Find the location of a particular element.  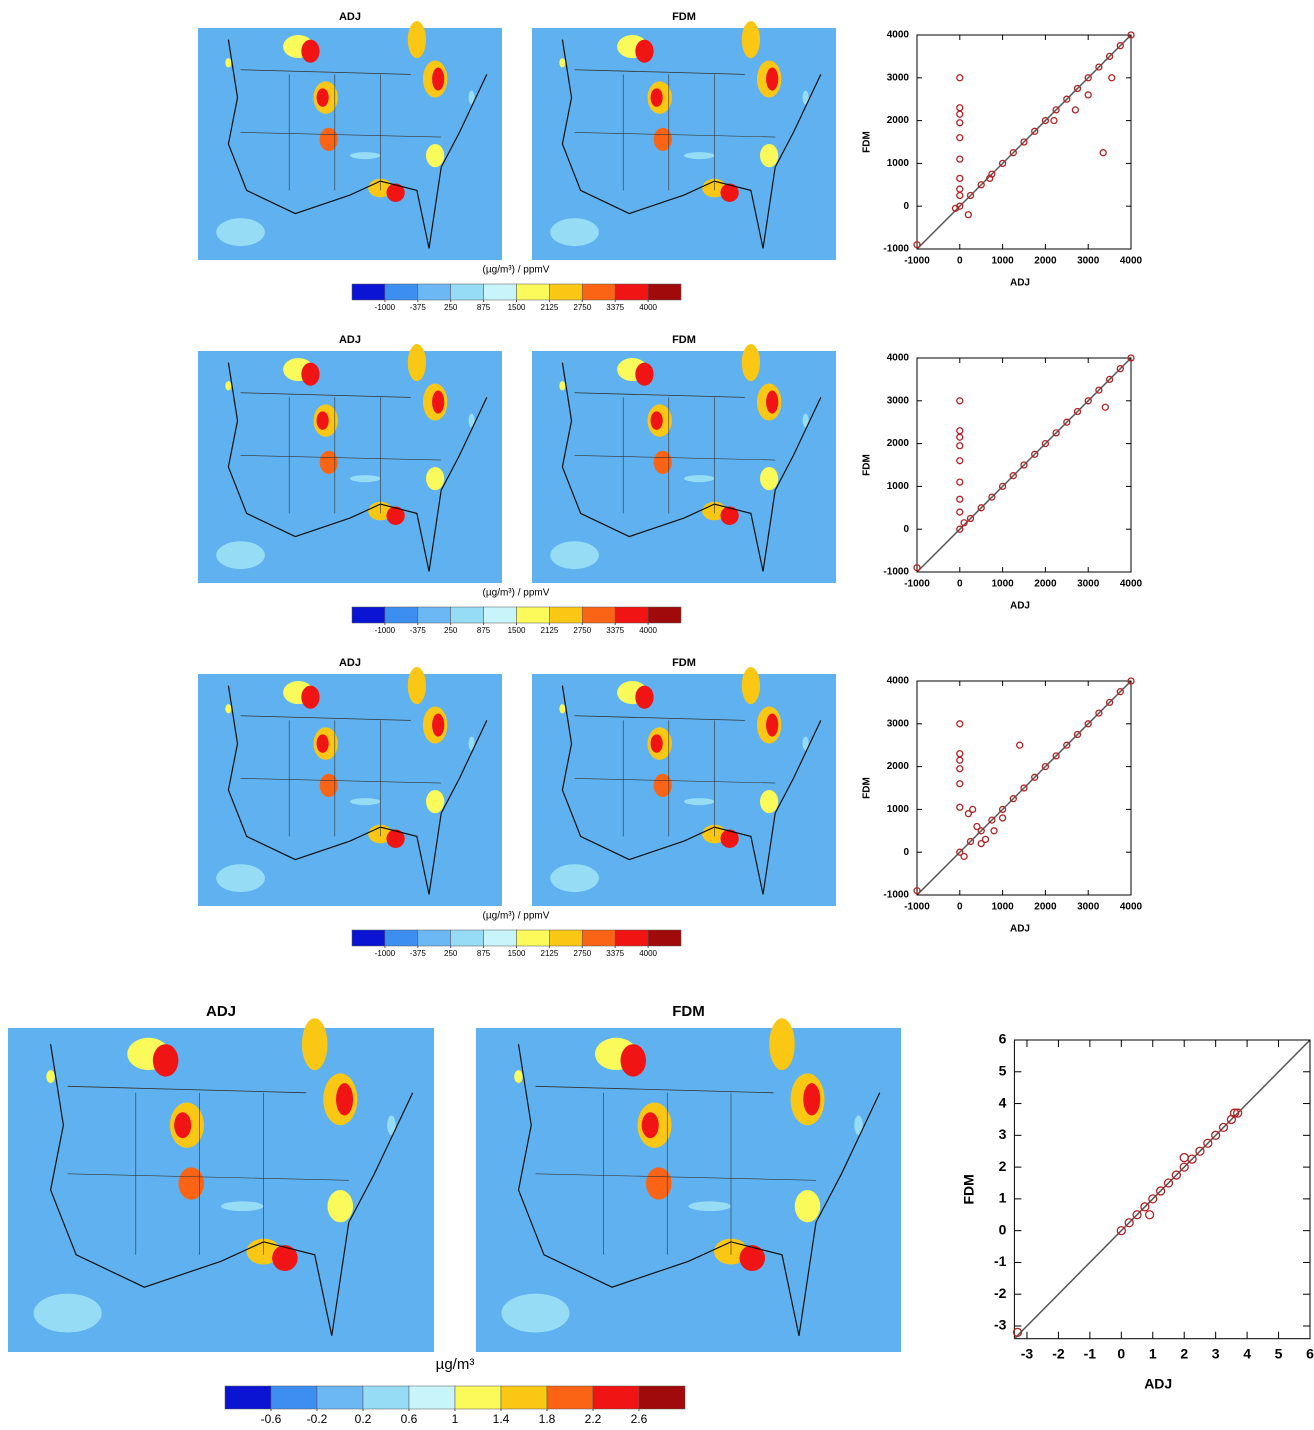

colorbar-tick-label: -1000 is located at coordinates (385, 307).